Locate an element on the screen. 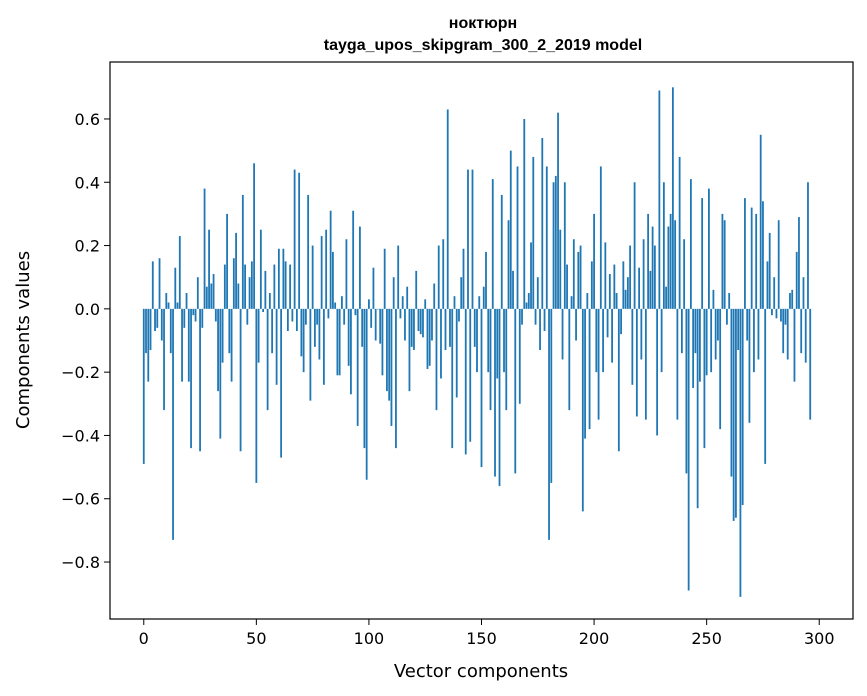 The image size is (867, 696). y-tick-label: −0.2 is located at coordinates (80, 372).